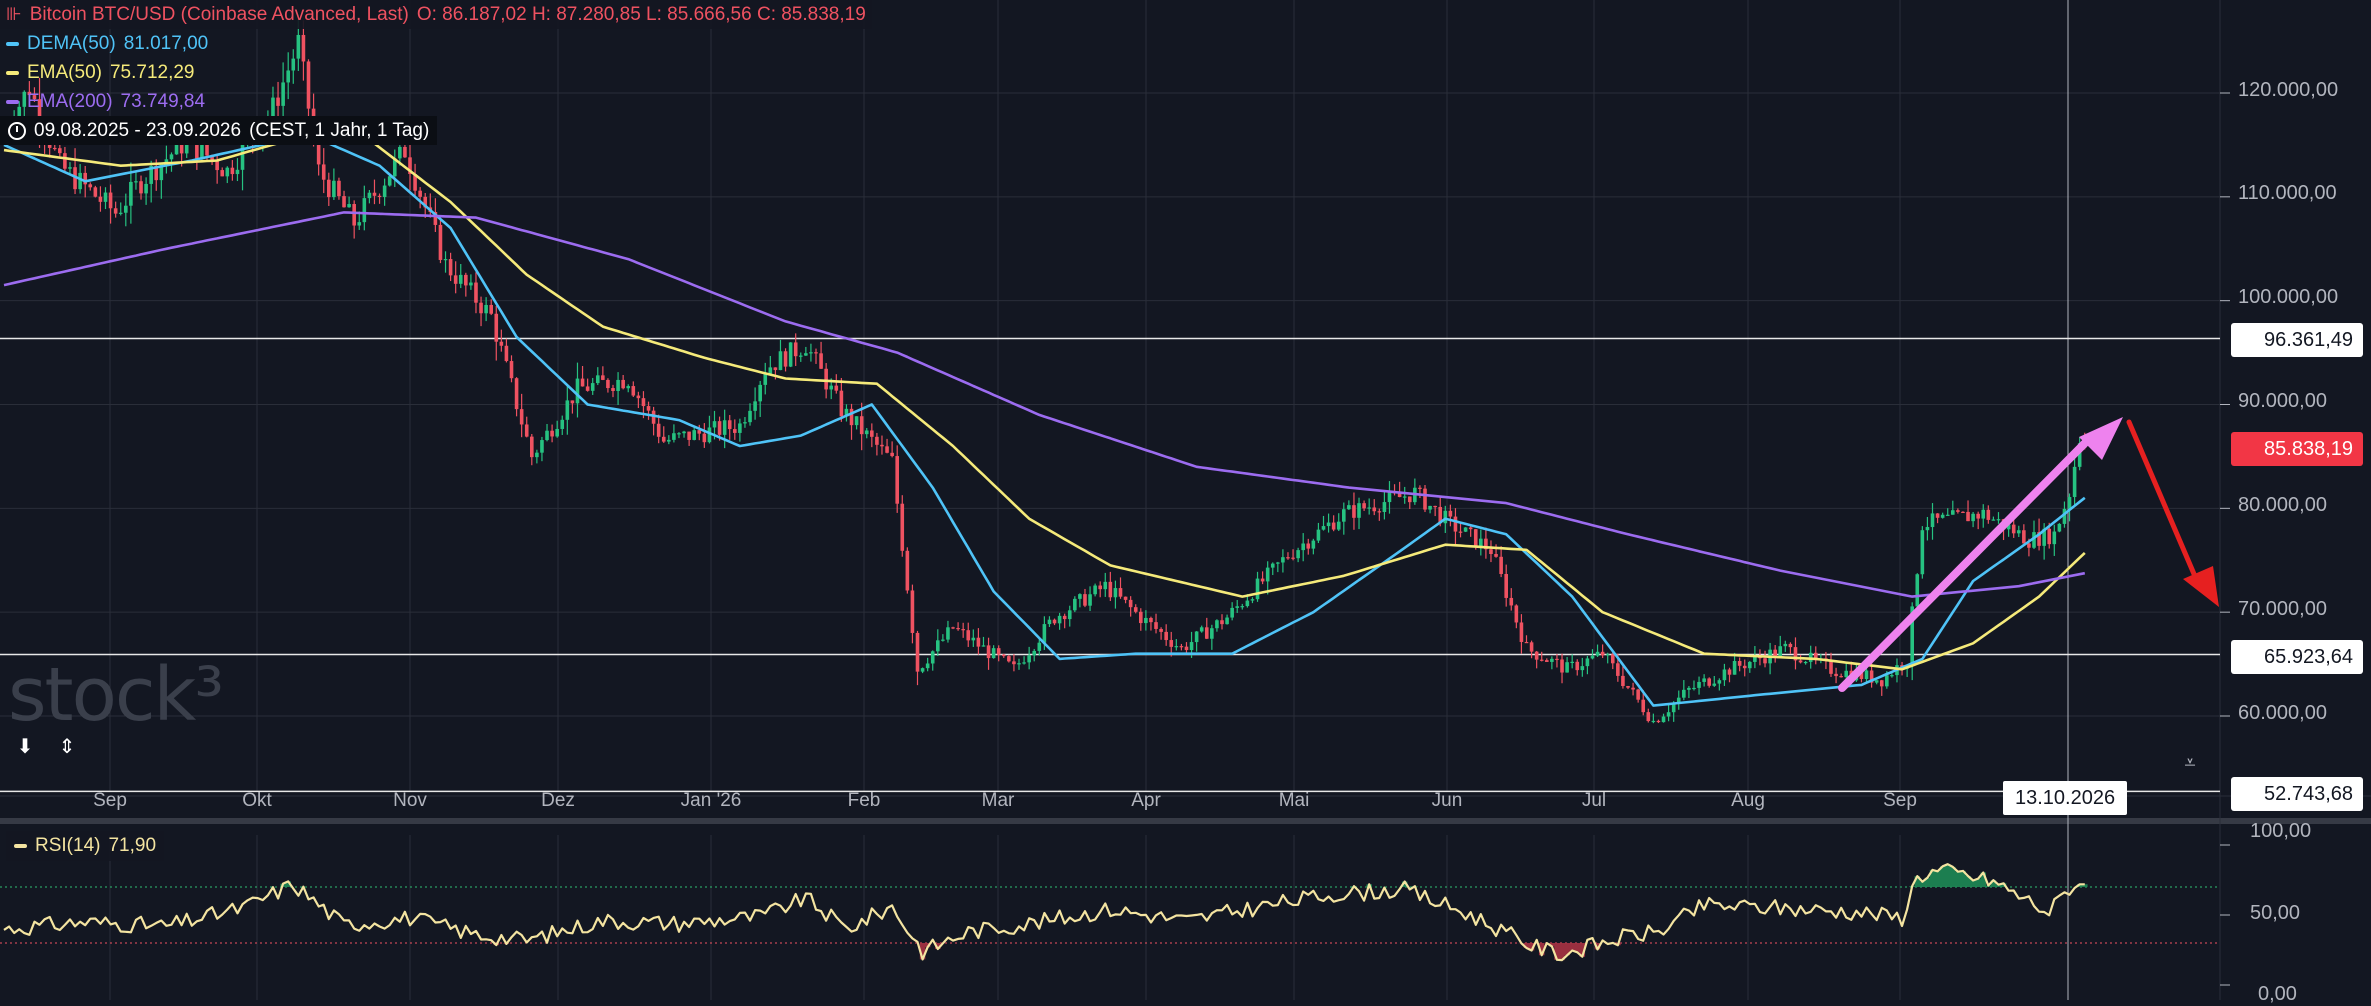 This screenshot has height=1006, width=2371. I want to click on bottom-price-label: 52.743,68, so click(2297, 794).